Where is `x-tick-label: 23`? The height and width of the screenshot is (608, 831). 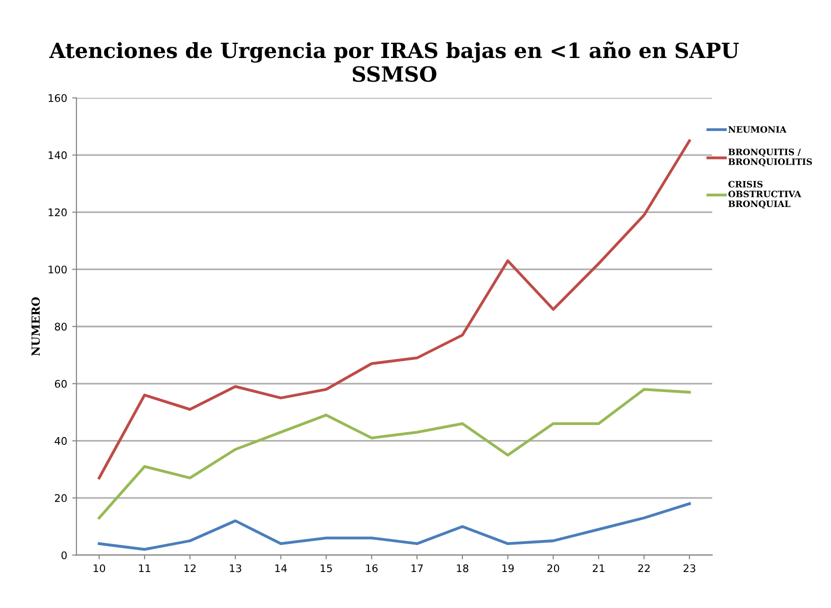
x-tick-label: 23 is located at coordinates (690, 568).